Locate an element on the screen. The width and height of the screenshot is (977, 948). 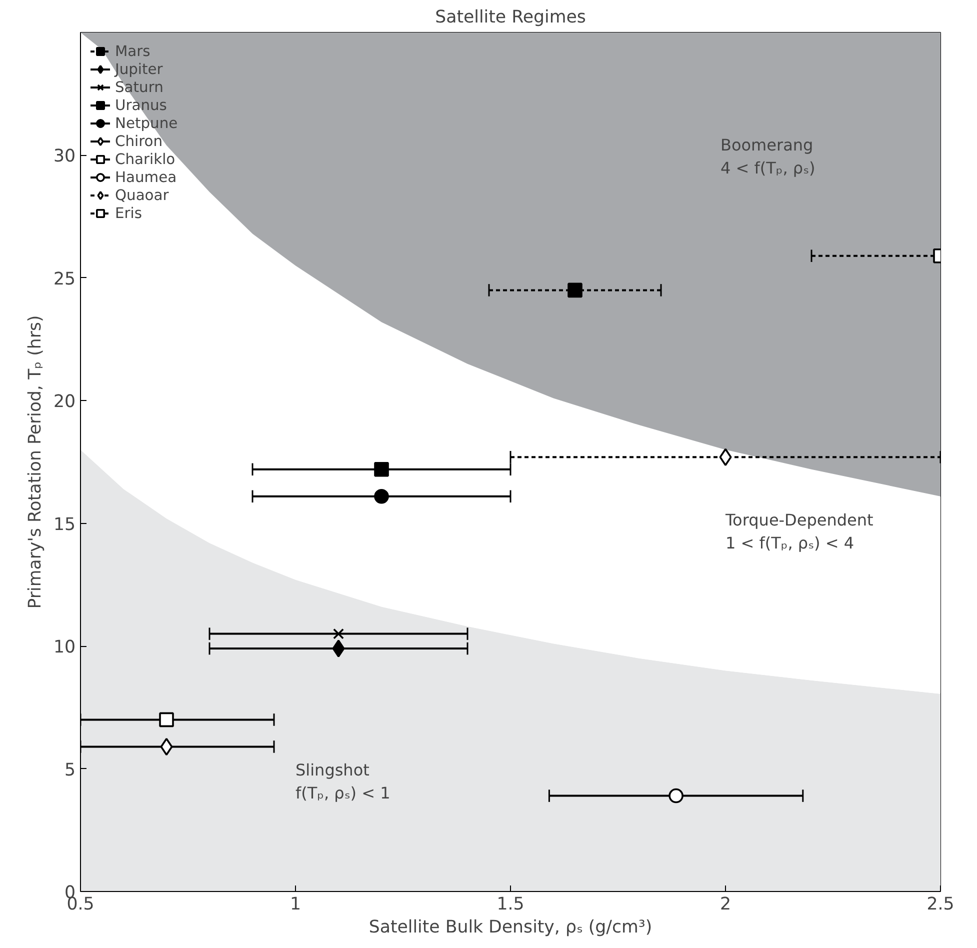
annotation: Torque-Dependent 1 < f(Tₚ, ρₛ) < 4 is located at coordinates (799, 531).